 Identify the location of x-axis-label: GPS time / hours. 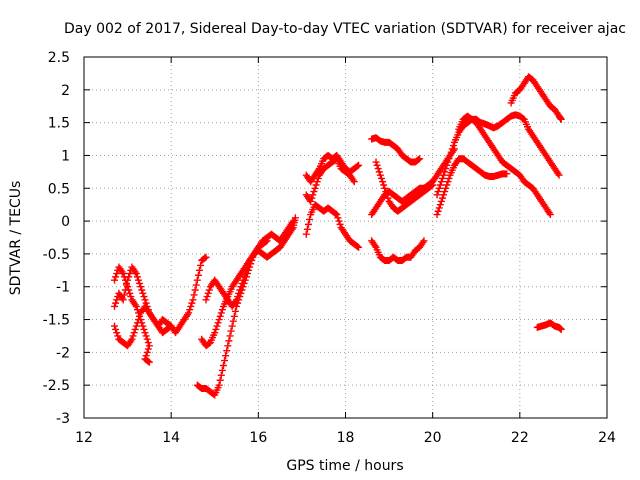
(344, 466).